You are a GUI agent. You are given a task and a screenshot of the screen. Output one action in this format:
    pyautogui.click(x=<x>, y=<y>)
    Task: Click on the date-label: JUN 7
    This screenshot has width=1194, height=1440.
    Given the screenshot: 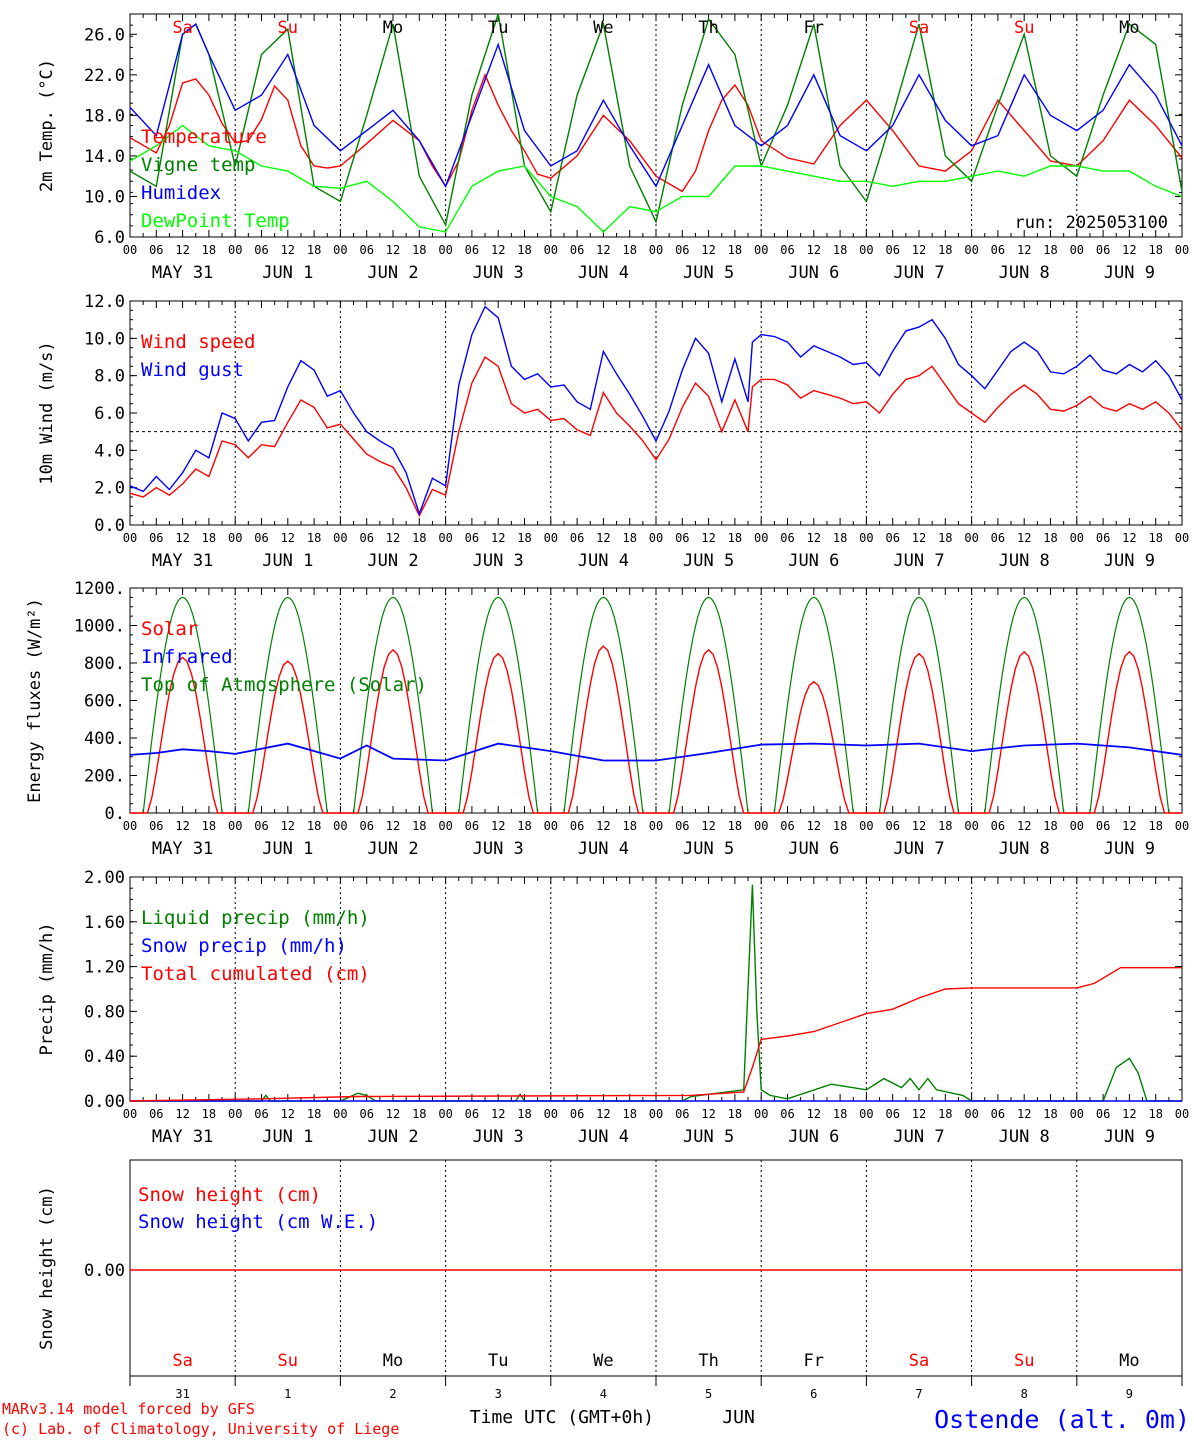 What is the action you would take?
    pyautogui.click(x=918, y=561)
    